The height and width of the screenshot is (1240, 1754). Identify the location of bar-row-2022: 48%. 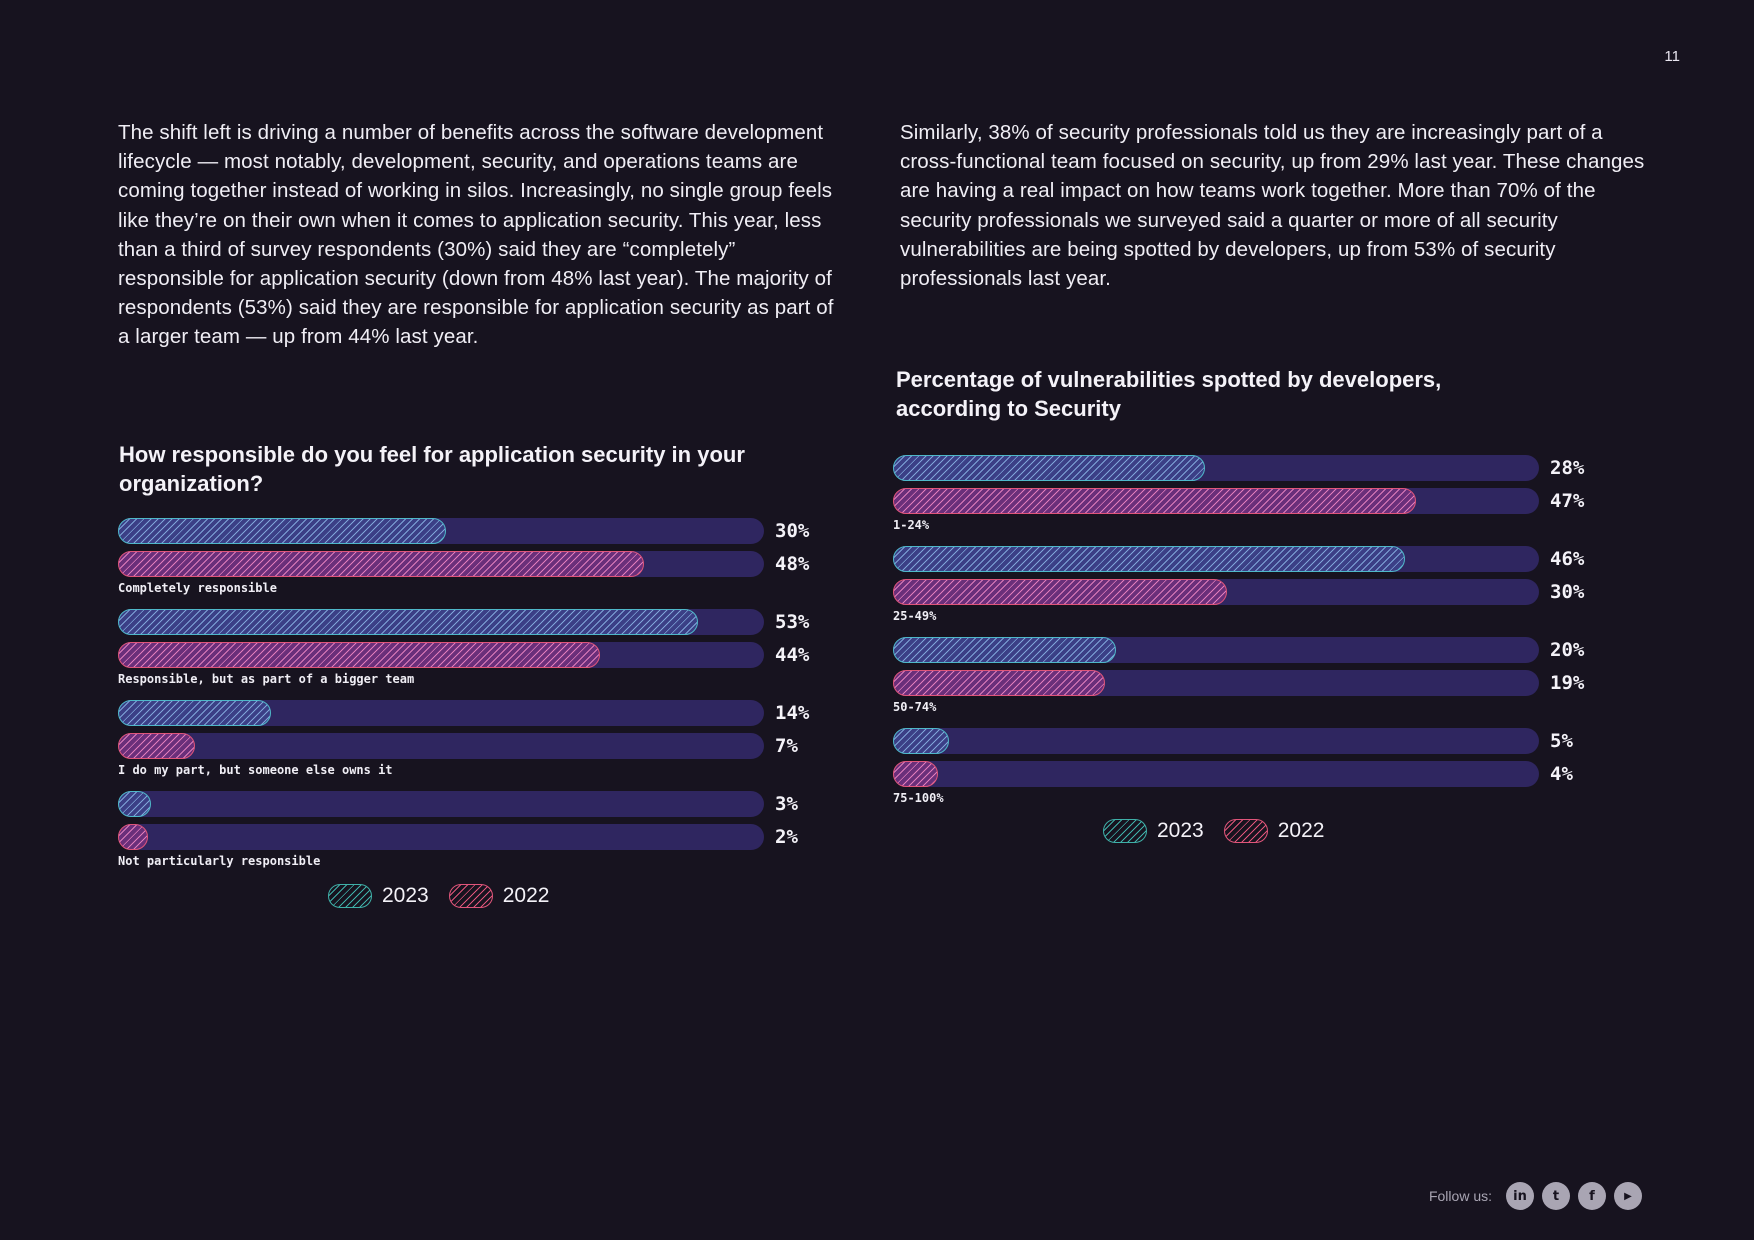
(468, 564).